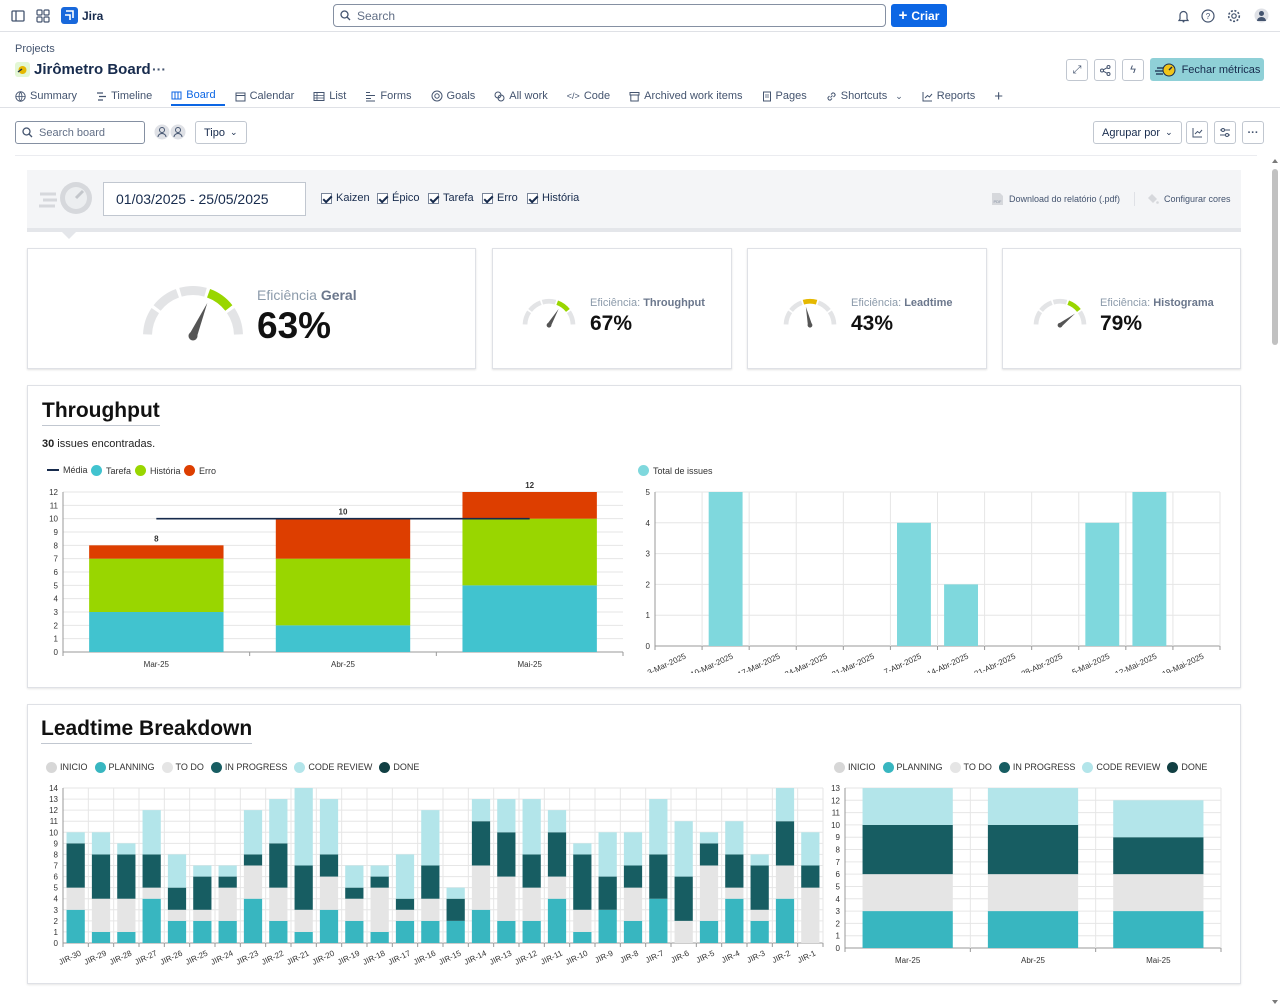 Image resolution: width=1280 pixels, height=1008 pixels. What do you see at coordinates (836, 813) in the screenshot?
I see `y-tick-label: 11` at bounding box center [836, 813].